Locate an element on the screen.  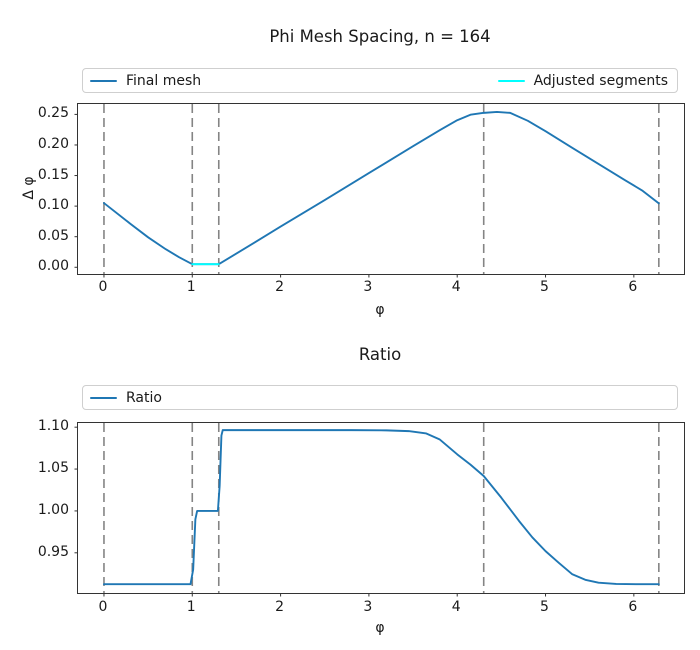
legend-entry: Ratio is located at coordinates (126, 398).